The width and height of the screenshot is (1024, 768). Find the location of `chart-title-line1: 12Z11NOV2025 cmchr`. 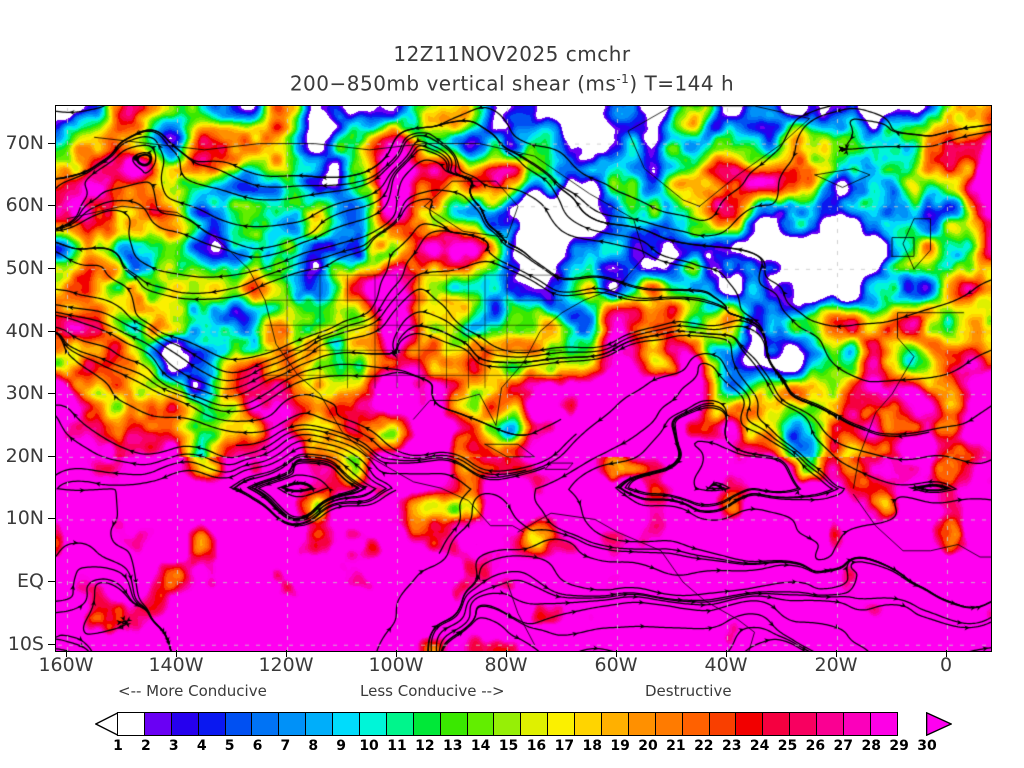

chart-title-line1: 12Z11NOV2025 cmchr is located at coordinates (512, 54).